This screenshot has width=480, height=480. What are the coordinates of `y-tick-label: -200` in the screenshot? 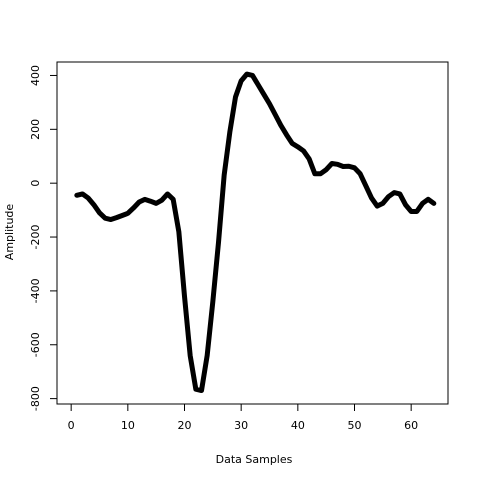 It's located at (35, 237).